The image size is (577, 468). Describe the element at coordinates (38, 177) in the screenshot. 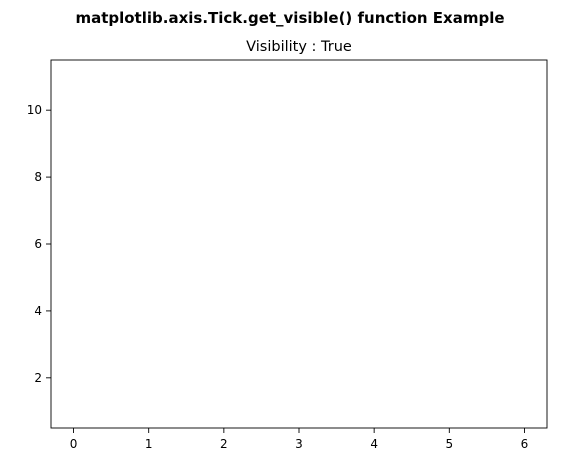

I see `y-tick-label-3: 8` at that location.